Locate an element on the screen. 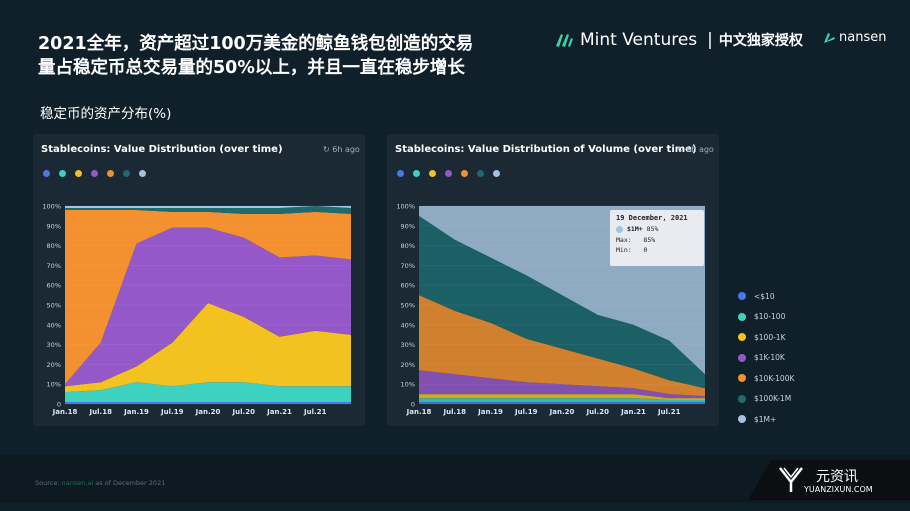  x-tick-label: Jul.18 is located at coordinates (455, 412).